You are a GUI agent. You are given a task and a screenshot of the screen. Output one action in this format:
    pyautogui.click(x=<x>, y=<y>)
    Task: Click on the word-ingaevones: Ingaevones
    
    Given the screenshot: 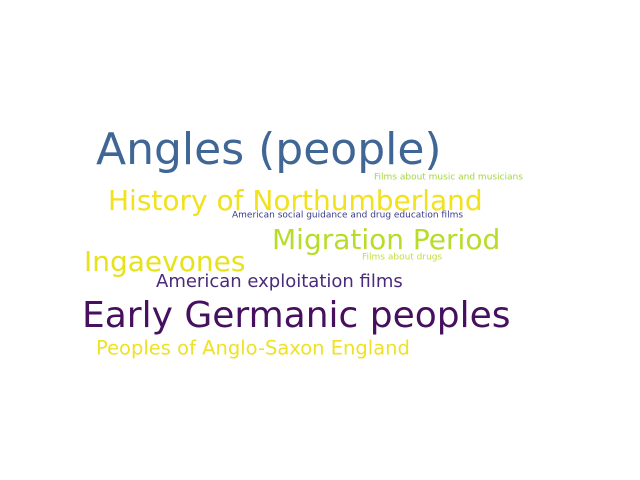 What is the action you would take?
    pyautogui.click(x=165, y=261)
    